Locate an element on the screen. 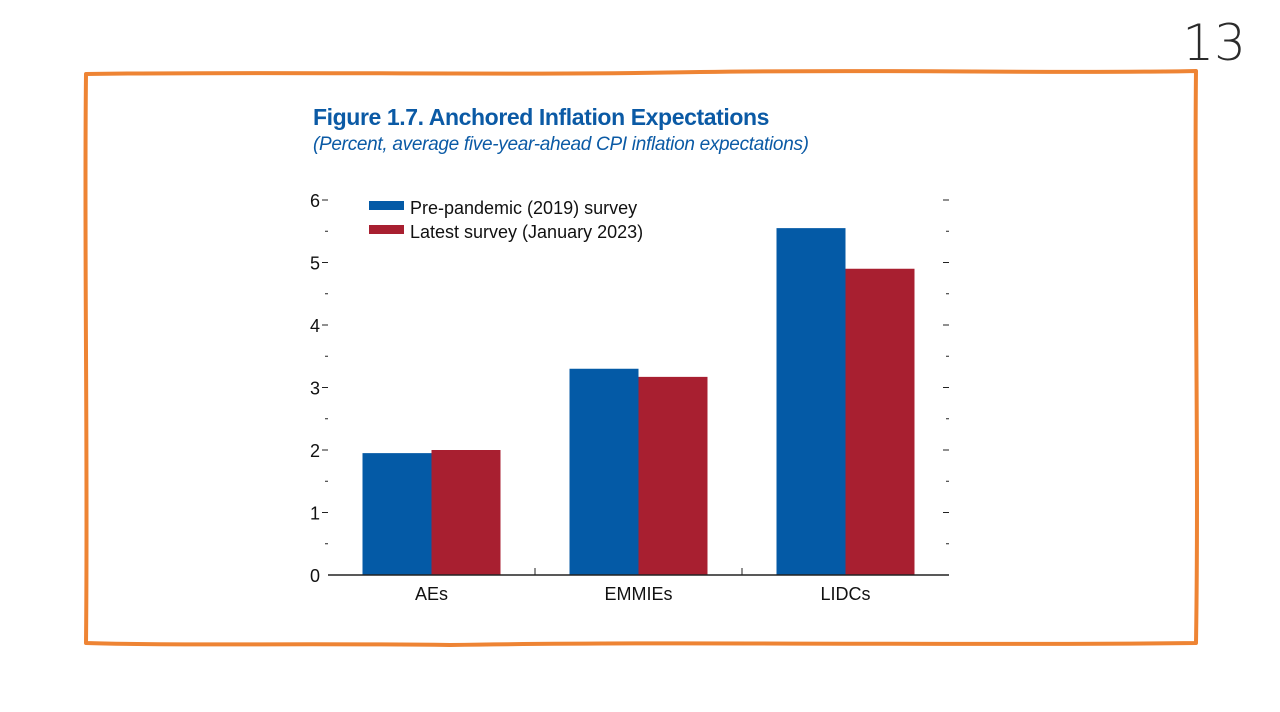  legend-label: Pre-pandemic (2019) survey is located at coordinates (523, 208).